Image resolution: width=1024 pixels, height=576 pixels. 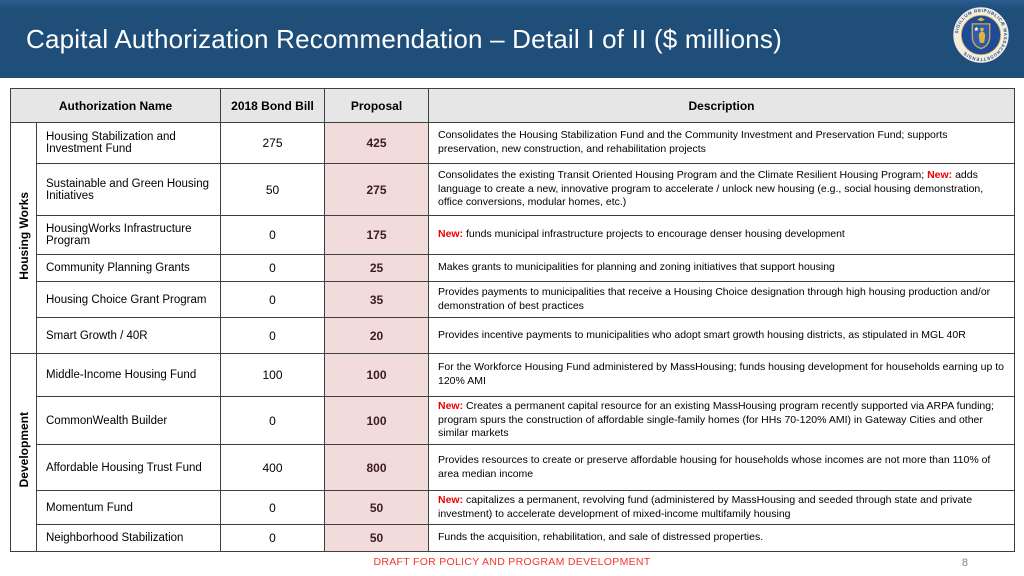 What do you see at coordinates (981, 19) in the screenshot?
I see `seal-crest` at bounding box center [981, 19].